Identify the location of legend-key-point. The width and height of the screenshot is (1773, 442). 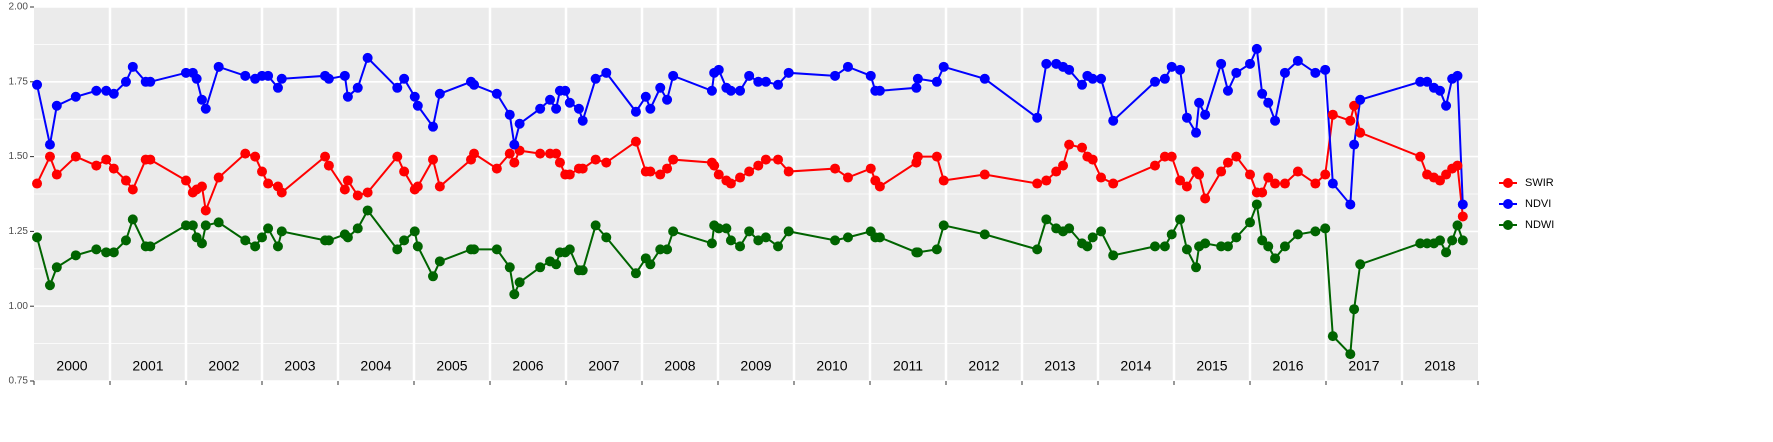
(1508, 183).